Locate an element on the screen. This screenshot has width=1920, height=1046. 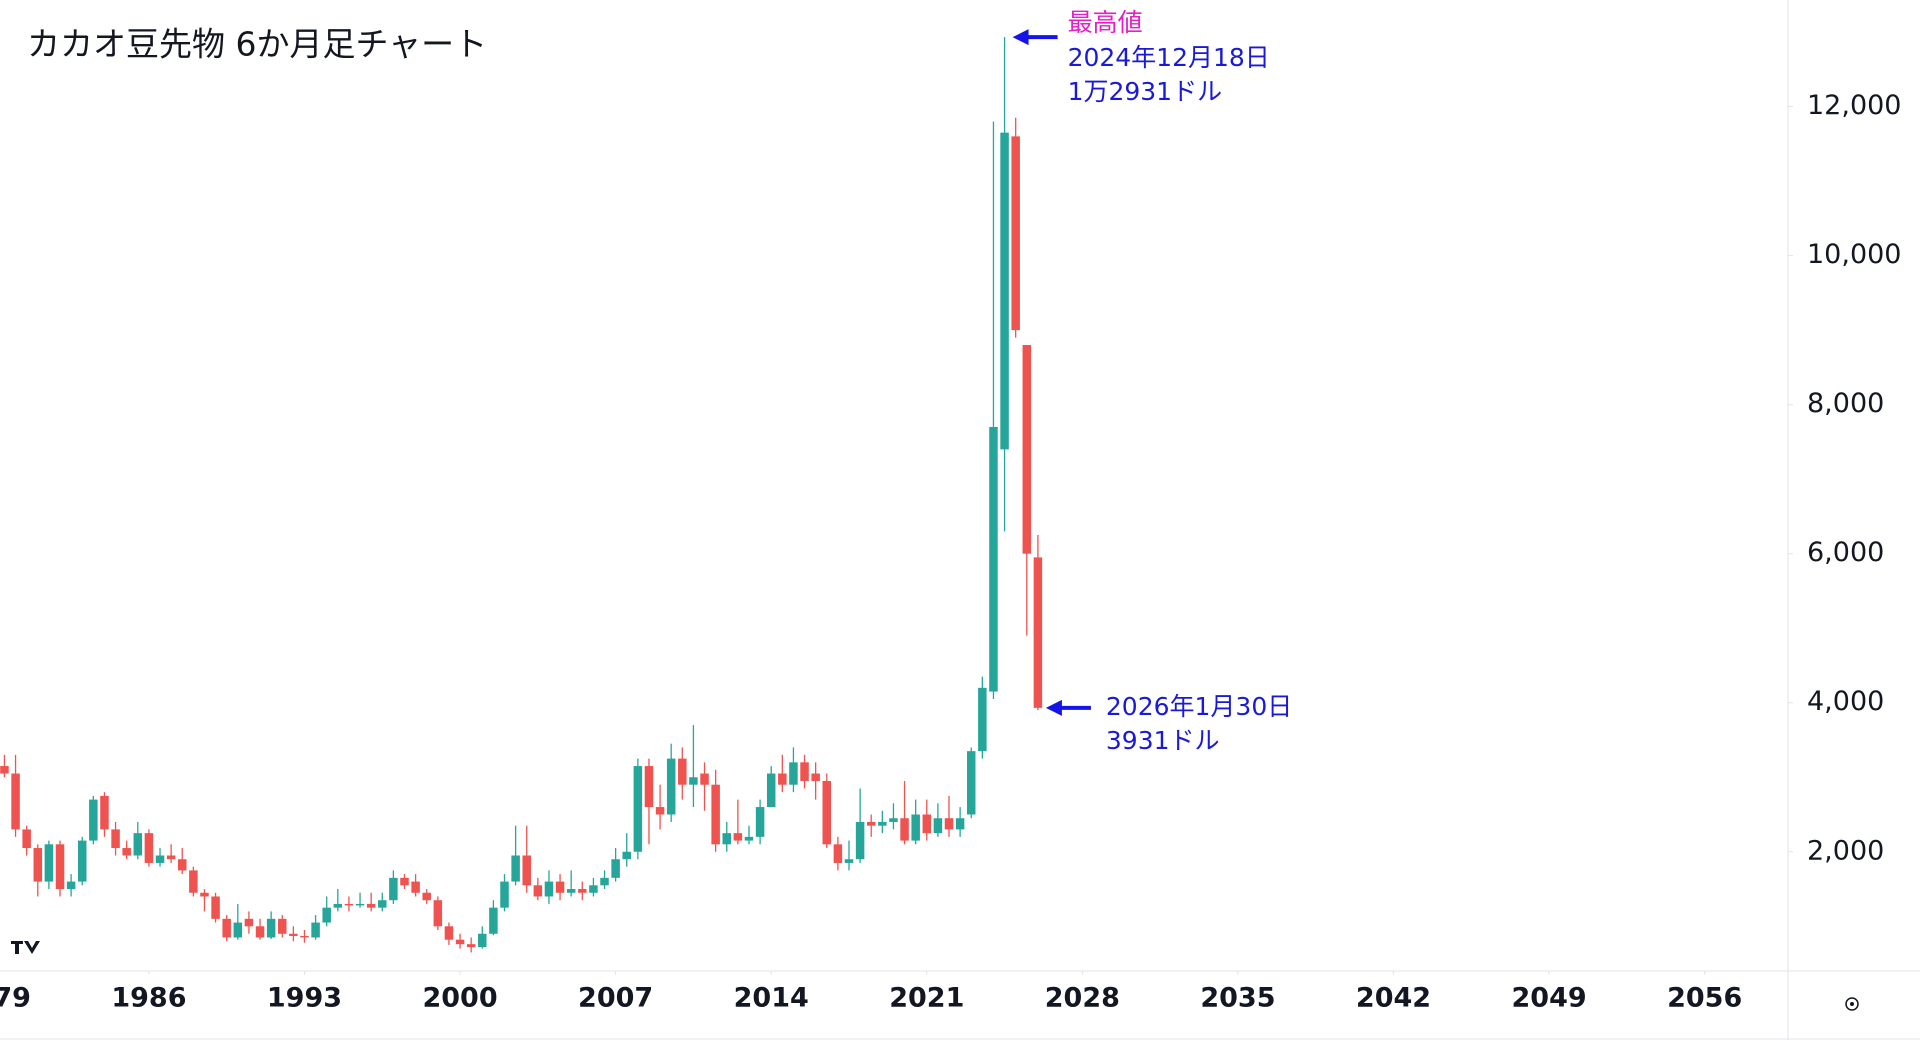
x-tick-label: 1993 is located at coordinates (304, 998).